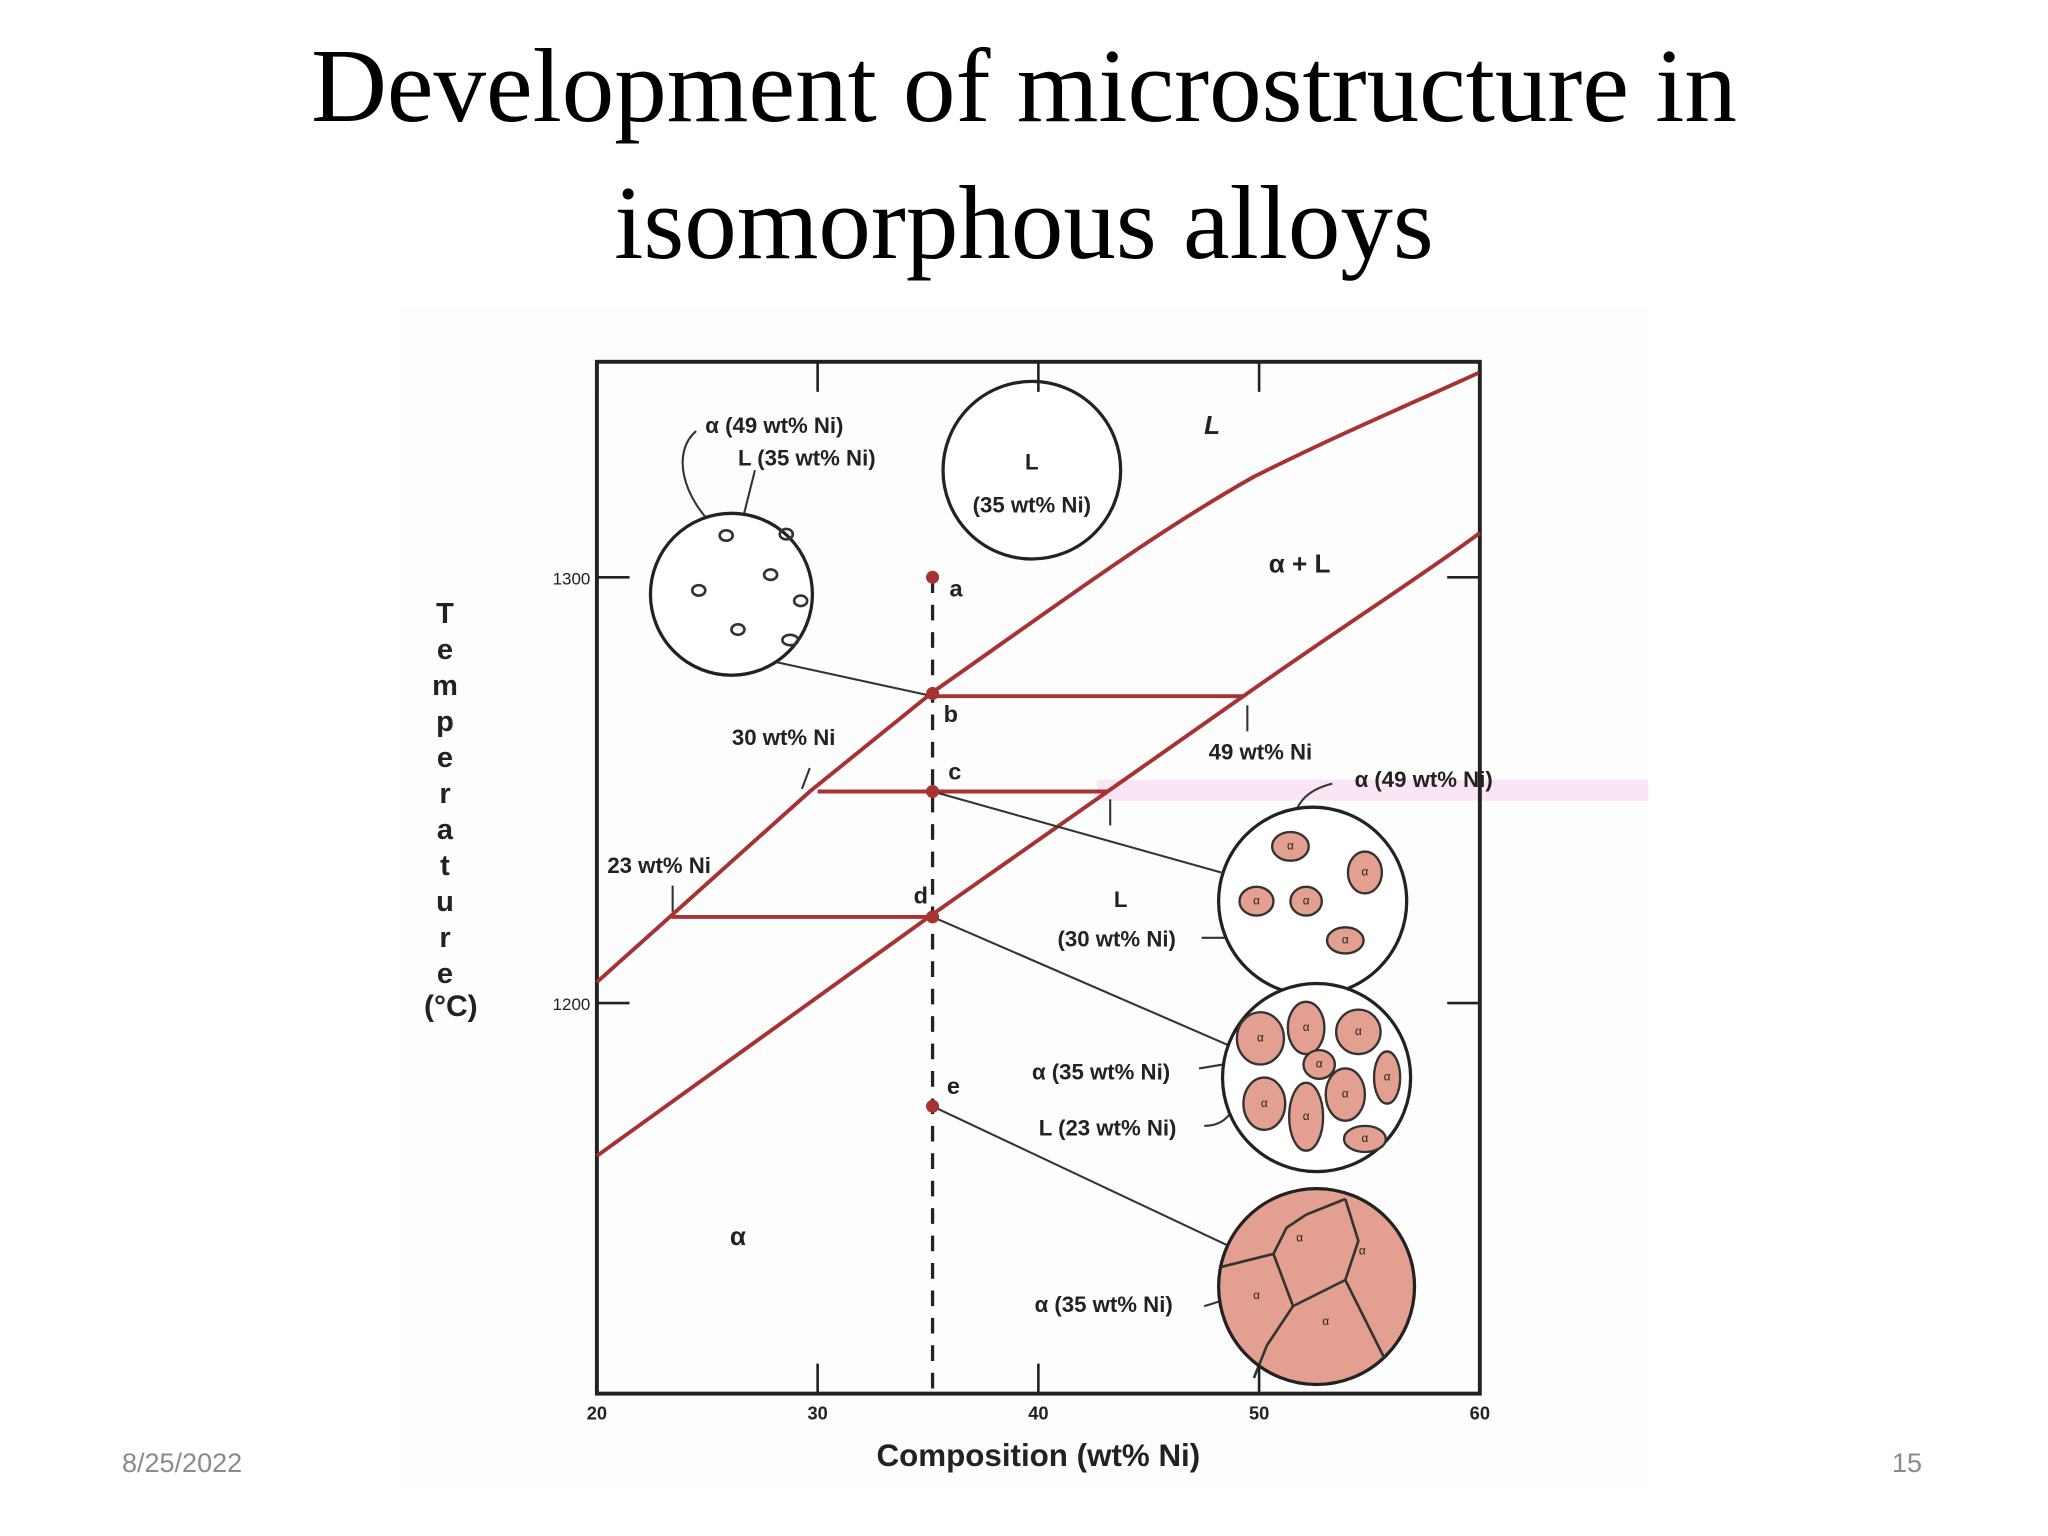 This screenshot has height=1536, width=2048. Describe the element at coordinates (182, 1463) in the screenshot. I see `slide-date: 8/25/2022` at that location.